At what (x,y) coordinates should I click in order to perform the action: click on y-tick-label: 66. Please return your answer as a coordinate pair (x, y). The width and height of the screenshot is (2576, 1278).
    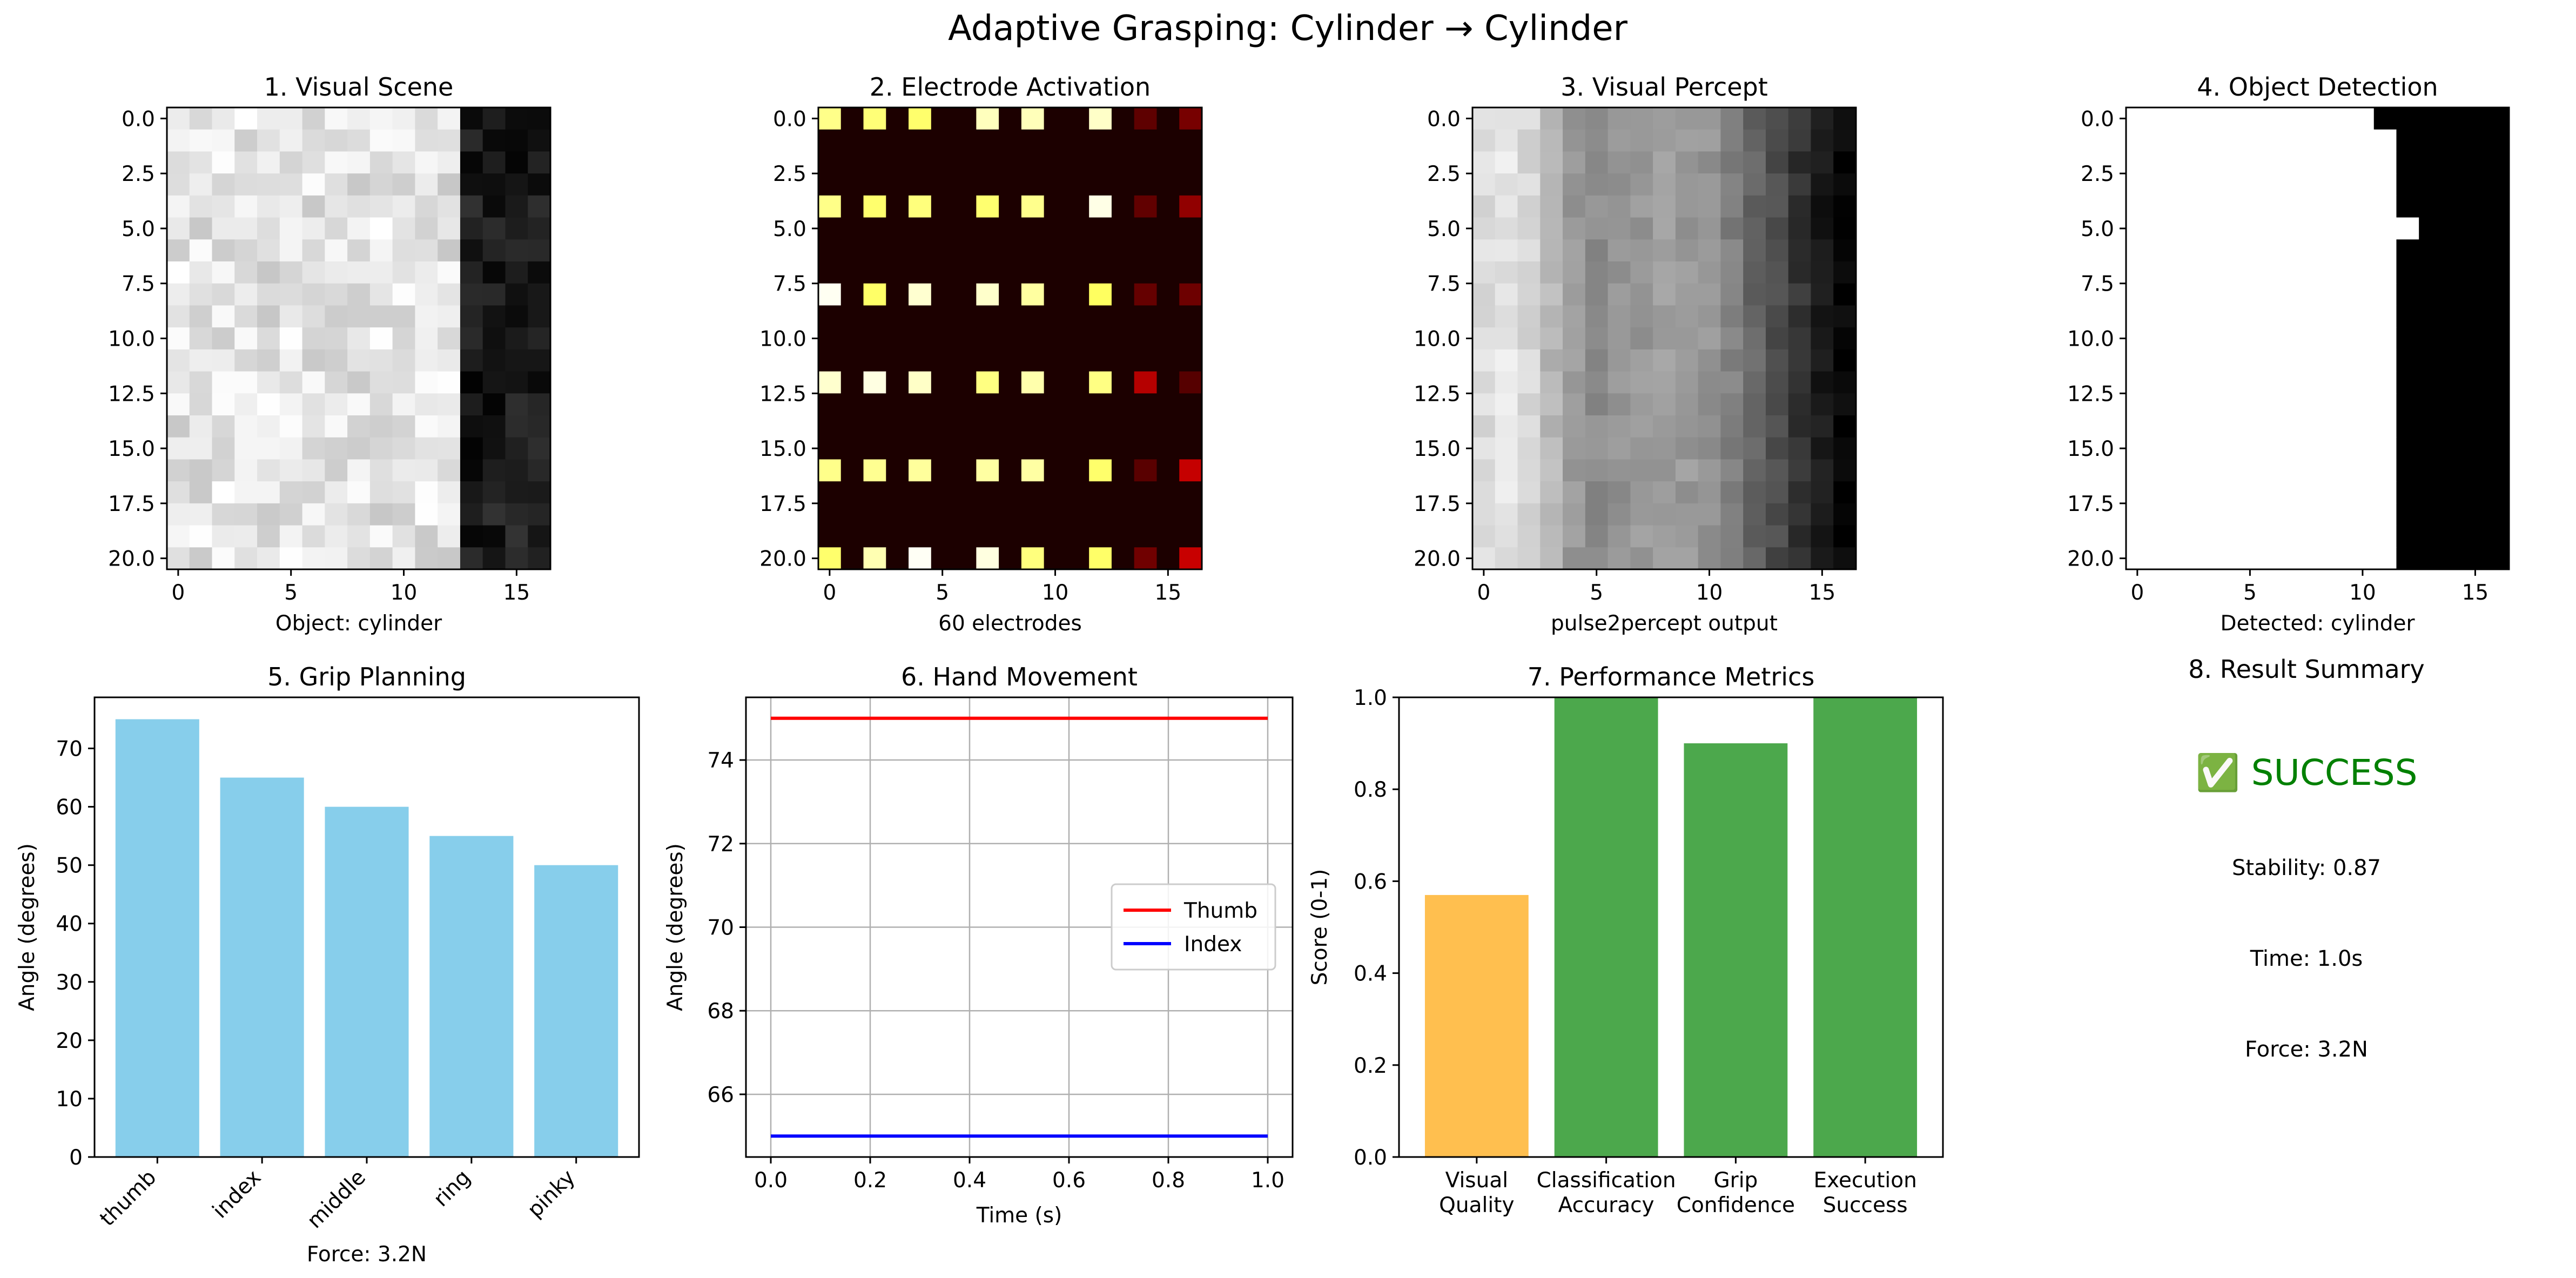
    Looking at the image, I should click on (720, 1095).